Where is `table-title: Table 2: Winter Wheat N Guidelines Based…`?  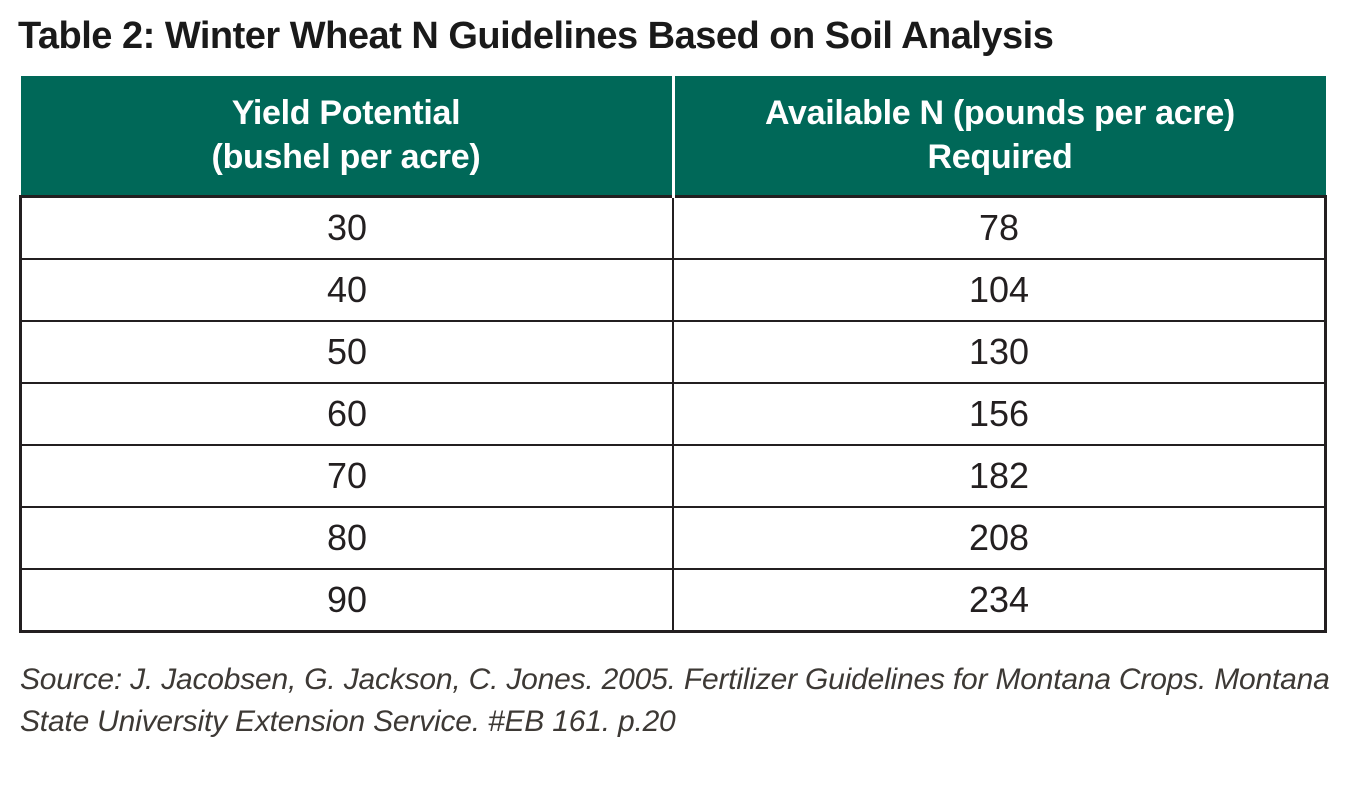 table-title: Table 2: Winter Wheat N Guidelines Based… is located at coordinates (536, 36).